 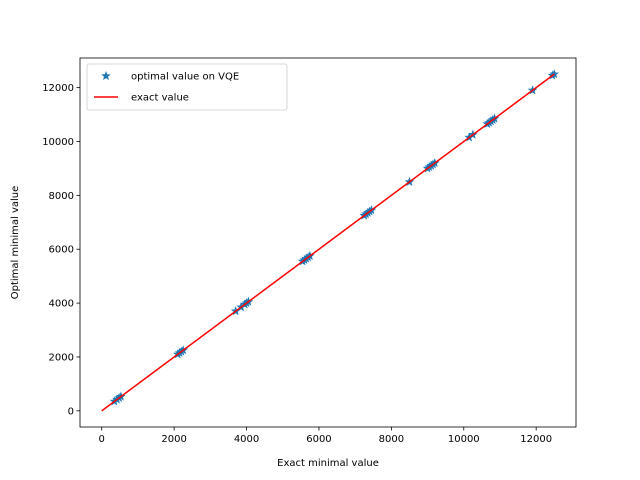 What do you see at coordinates (246, 439) in the screenshot?
I see `x-tick-label: 4000` at bounding box center [246, 439].